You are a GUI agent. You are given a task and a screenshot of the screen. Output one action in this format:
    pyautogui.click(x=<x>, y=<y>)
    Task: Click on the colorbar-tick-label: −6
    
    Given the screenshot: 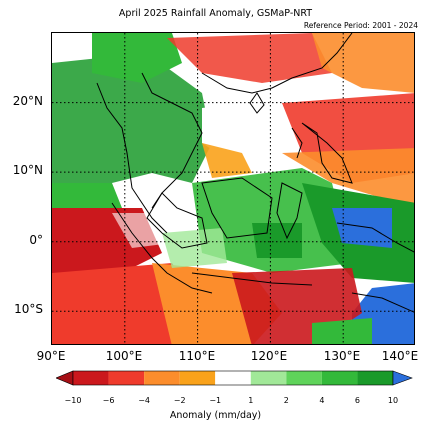 What is the action you would take?
    pyautogui.click(x=108, y=400)
    